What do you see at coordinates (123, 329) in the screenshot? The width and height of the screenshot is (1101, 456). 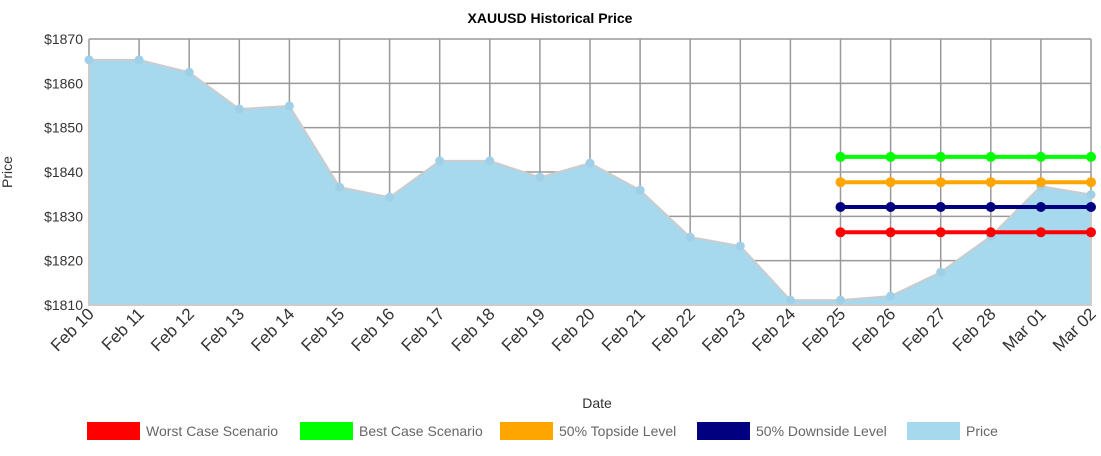 I see `x-tick-label: Feb 11` at bounding box center [123, 329].